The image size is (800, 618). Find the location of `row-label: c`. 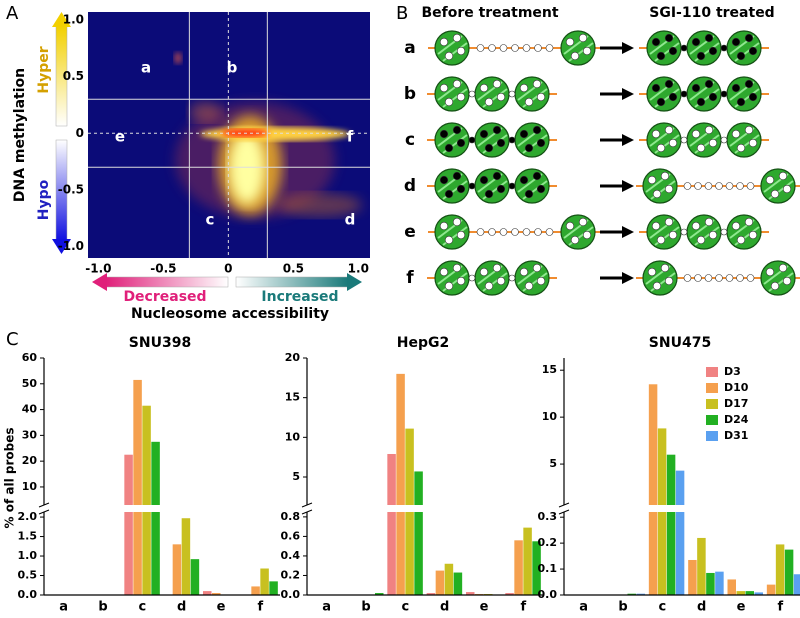

row-label: c is located at coordinates (410, 140).